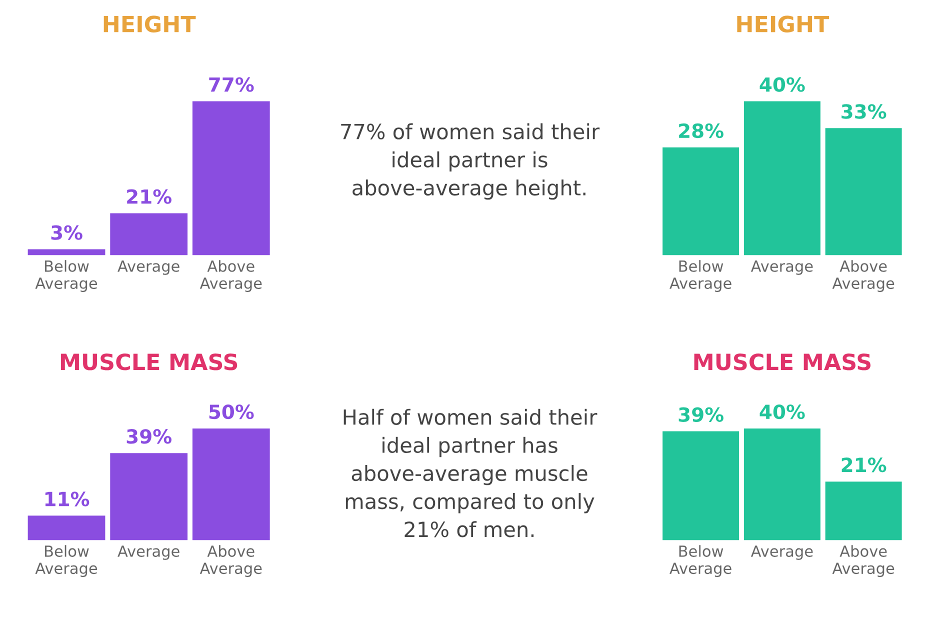 This screenshot has height=621, width=939. I want to click on data-label: 33%, so click(864, 111).